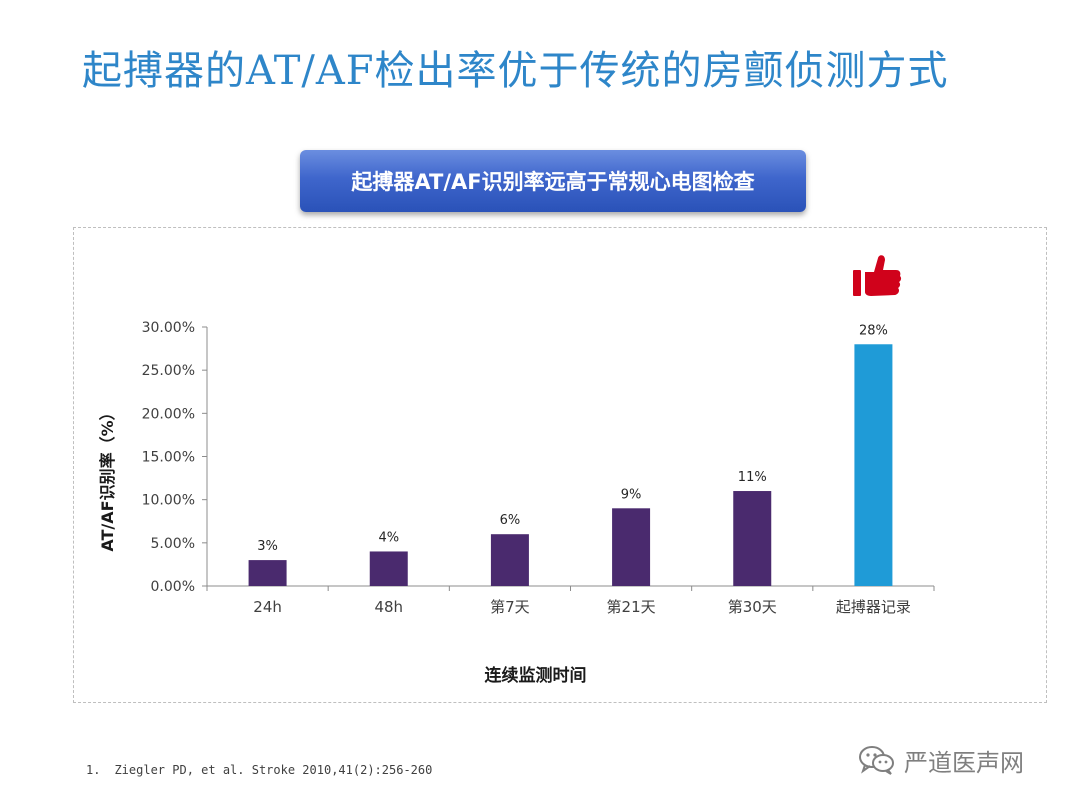 The height and width of the screenshot is (807, 1080). Describe the element at coordinates (168, 371) in the screenshot. I see `y-tick-label: 25.00%` at that location.